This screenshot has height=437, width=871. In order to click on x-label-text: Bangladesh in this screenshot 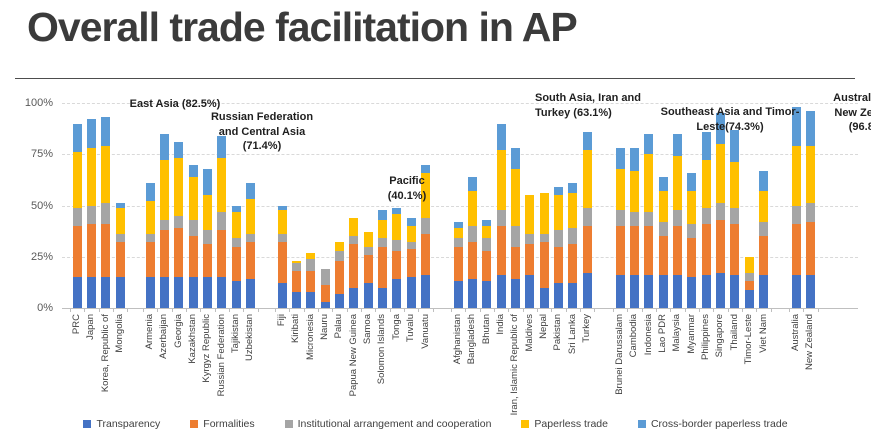, I will do `click(472, 339)`.